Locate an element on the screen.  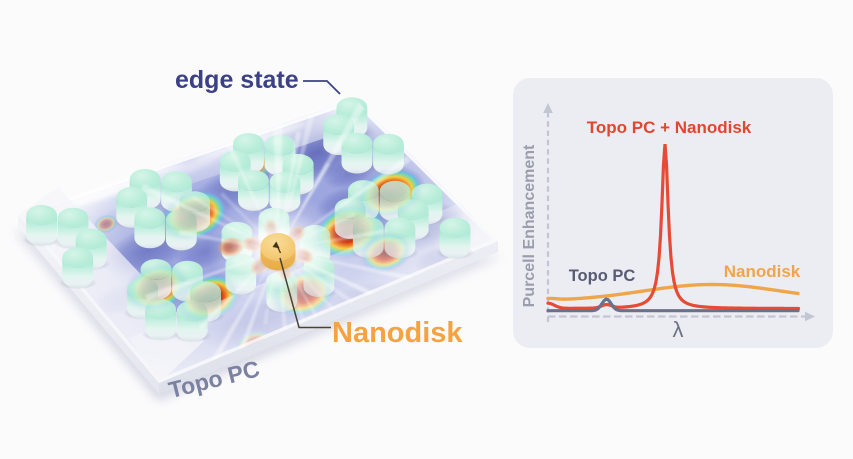
svg-text: Purcell Enhancement is located at coordinates (529, 225).